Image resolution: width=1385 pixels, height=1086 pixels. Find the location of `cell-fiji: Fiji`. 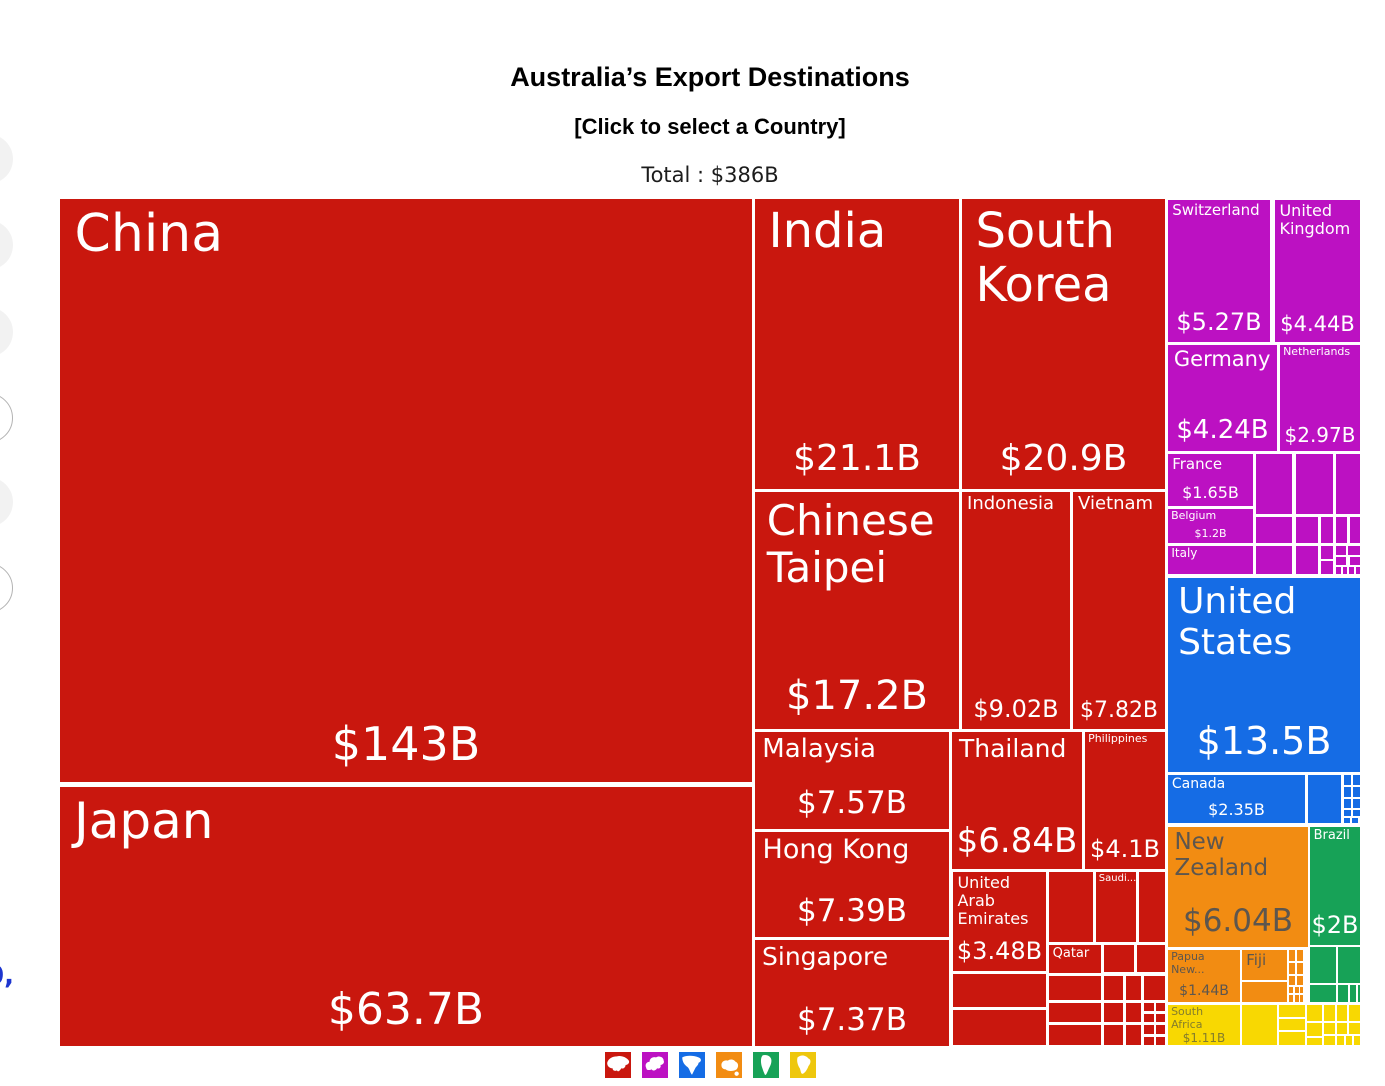

cell-fiji: Fiji is located at coordinates (1264, 965).